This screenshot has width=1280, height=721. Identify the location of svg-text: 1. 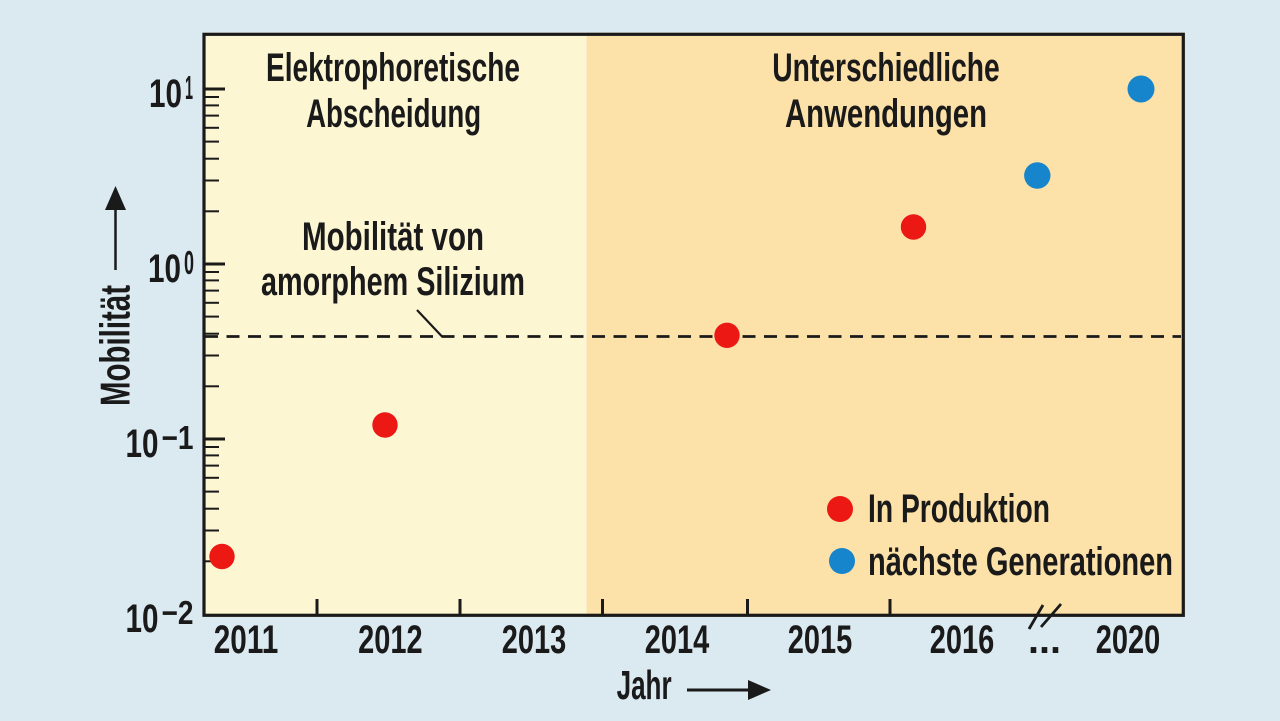
(189, 87).